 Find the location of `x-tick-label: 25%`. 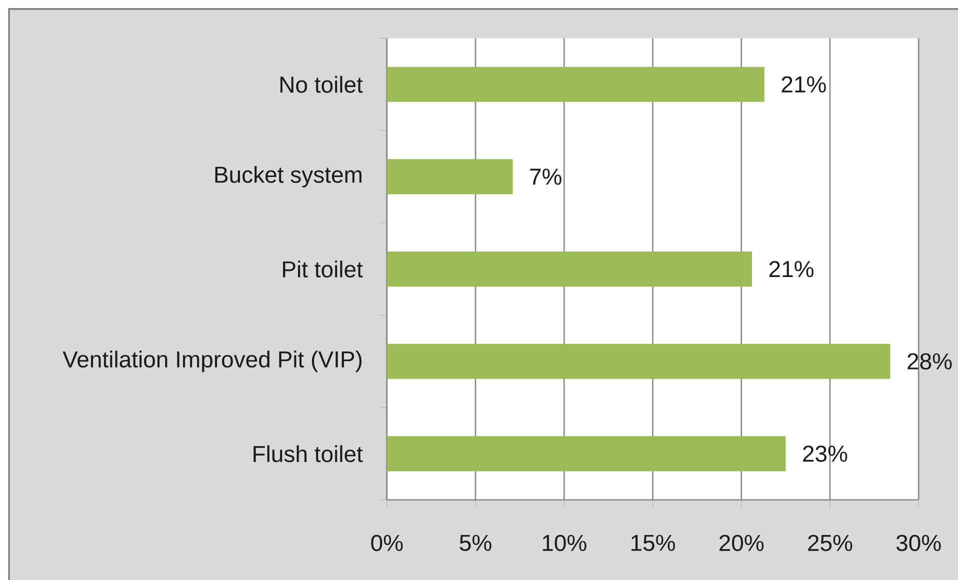

x-tick-label: 25% is located at coordinates (830, 543).